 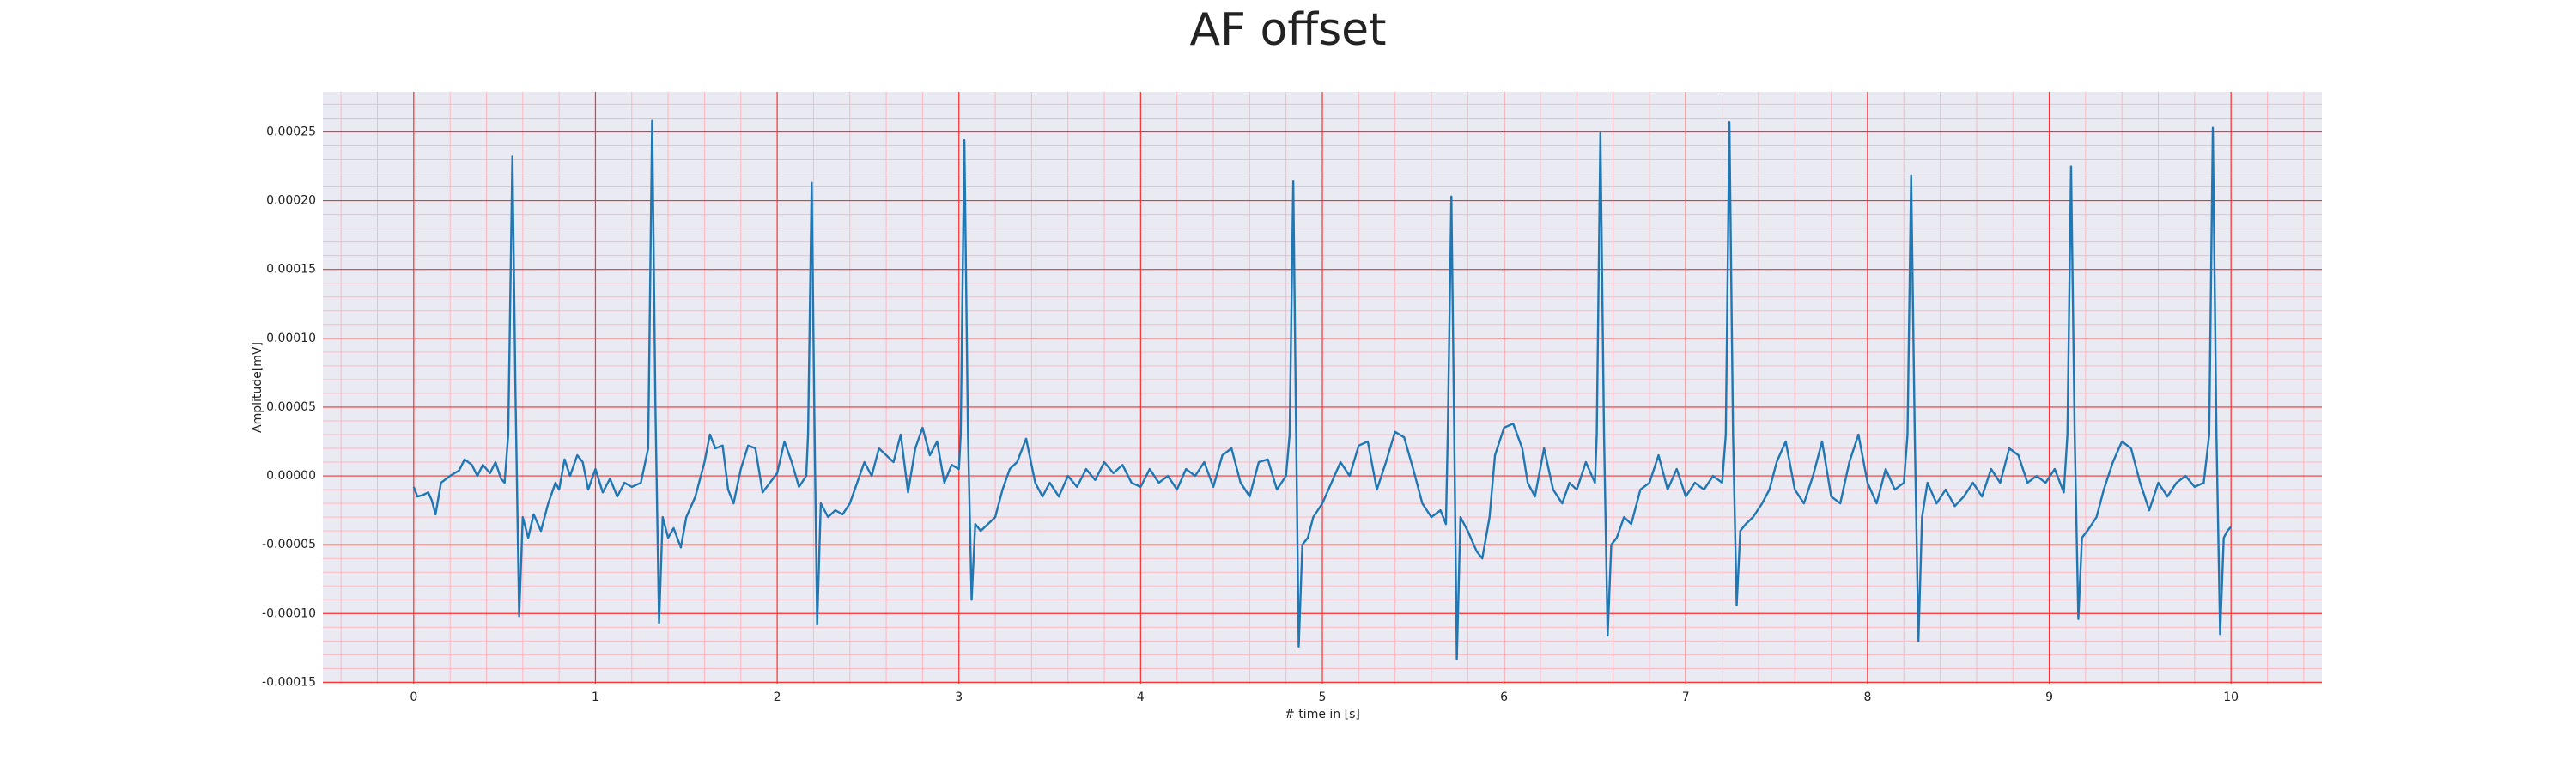 I want to click on x-tick-label: 10, so click(x=2231, y=697).